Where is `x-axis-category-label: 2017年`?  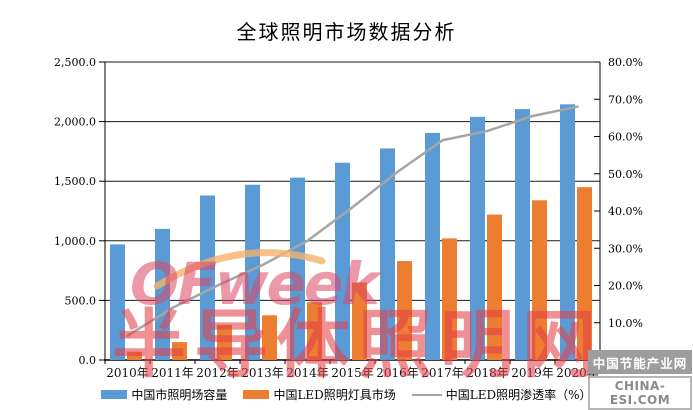
x-axis-category-label: 2017年 is located at coordinates (442, 373).